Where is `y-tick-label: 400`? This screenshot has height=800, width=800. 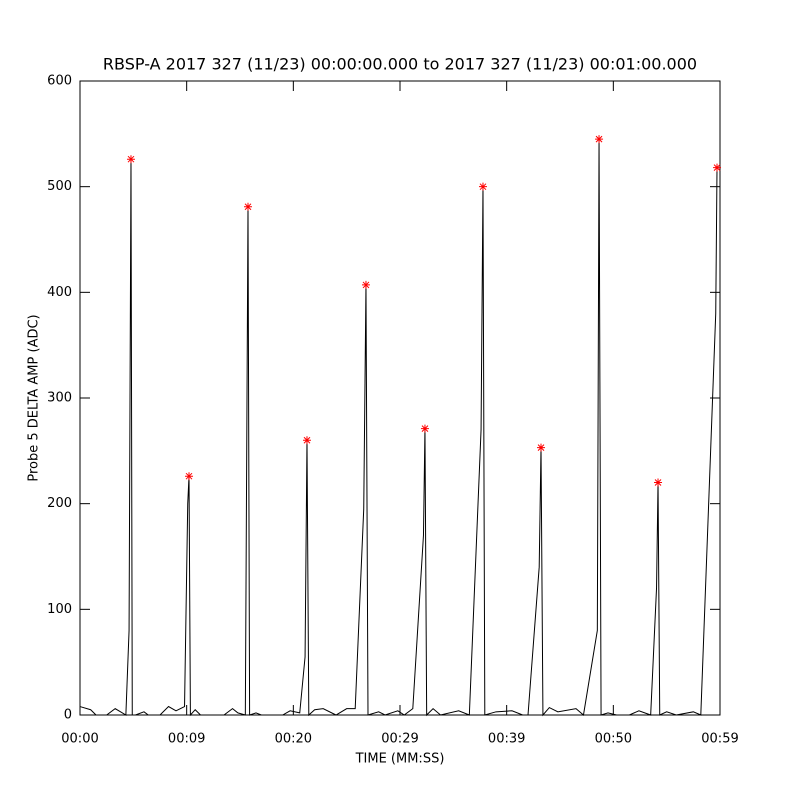 y-tick-label: 400 is located at coordinates (59, 292).